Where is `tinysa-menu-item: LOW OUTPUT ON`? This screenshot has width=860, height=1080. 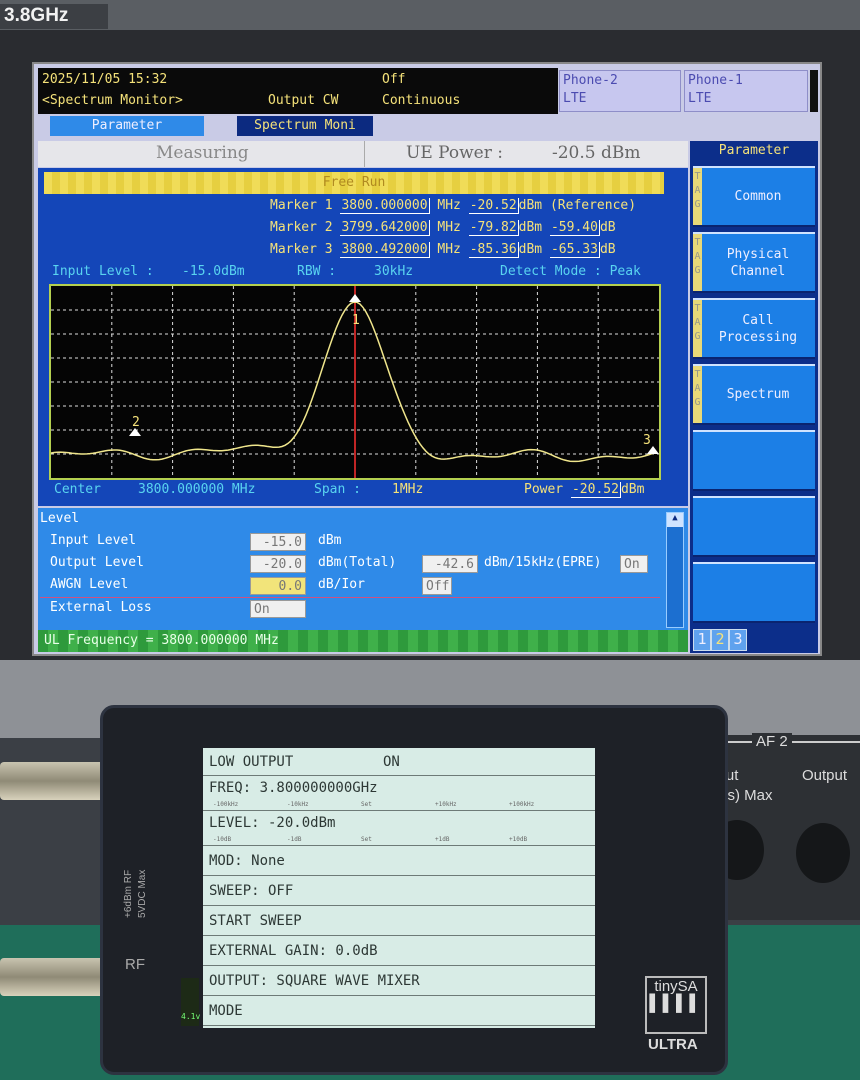 tinysa-menu-item: LOW OUTPUT ON is located at coordinates (399, 762).